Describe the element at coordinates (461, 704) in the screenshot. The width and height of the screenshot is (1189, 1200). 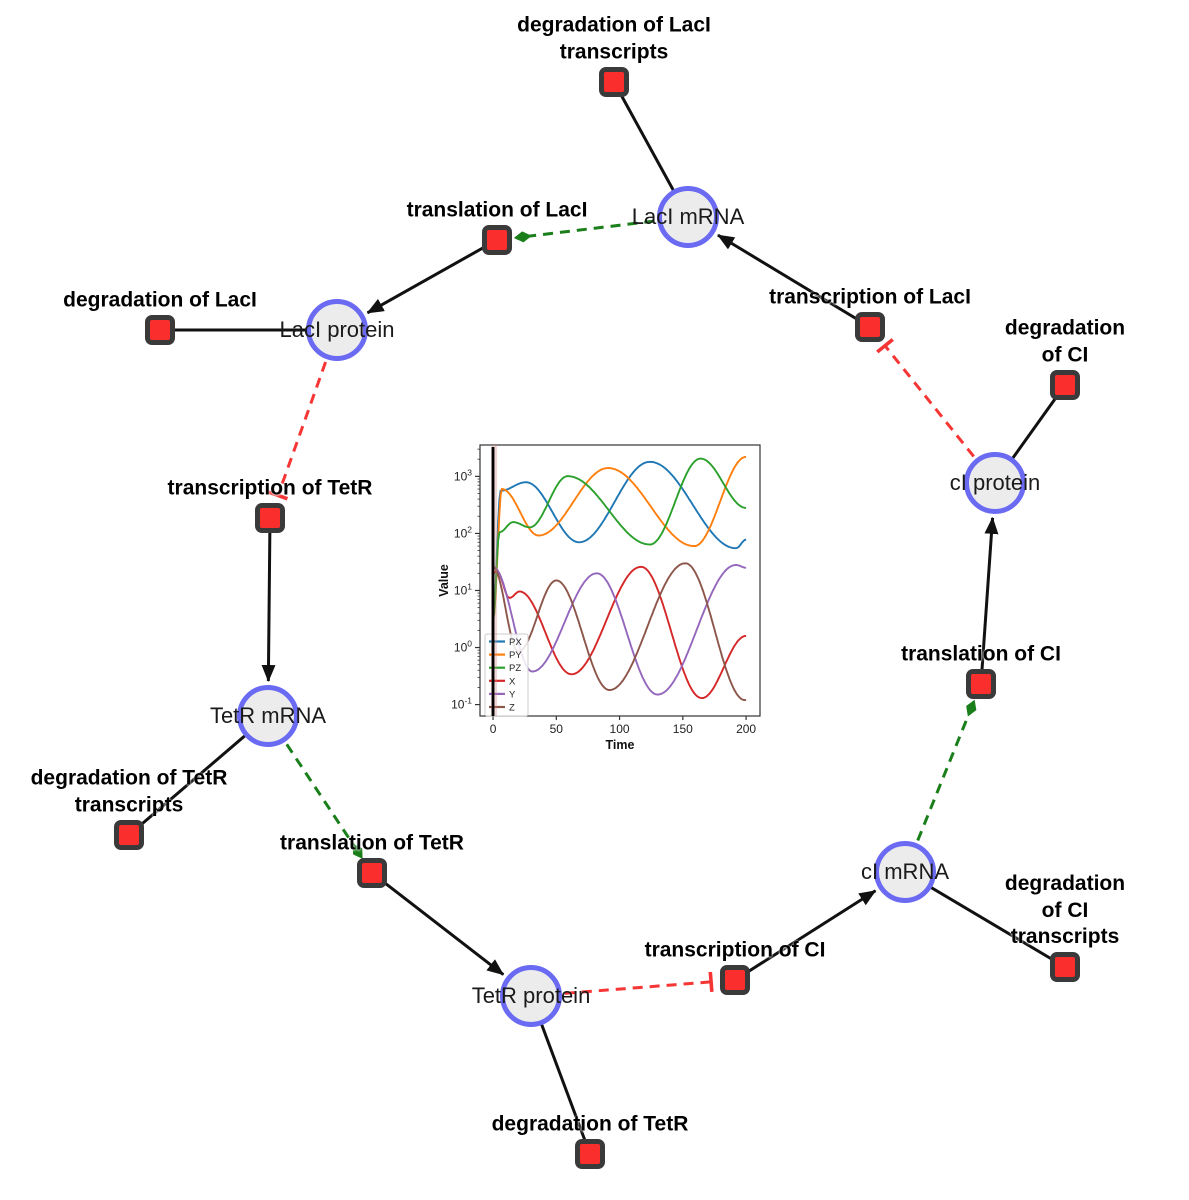
I see `chart-ytick-label: 10⁻¹` at that location.